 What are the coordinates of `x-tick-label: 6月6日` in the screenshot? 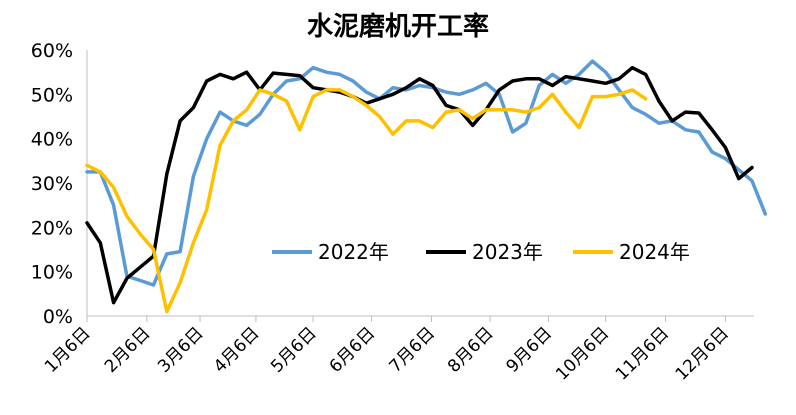 It's located at (352, 349).